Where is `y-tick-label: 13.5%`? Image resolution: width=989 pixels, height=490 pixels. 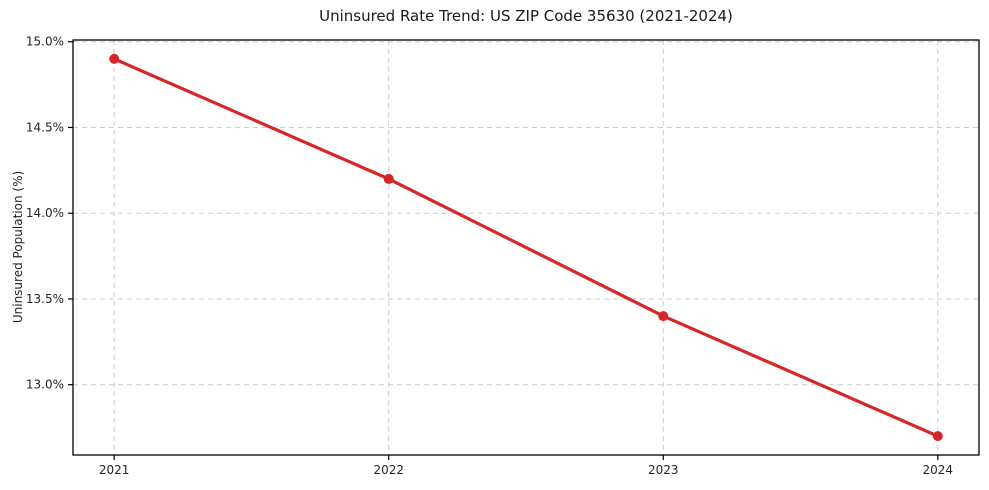
y-tick-label: 13.5% is located at coordinates (45, 299).